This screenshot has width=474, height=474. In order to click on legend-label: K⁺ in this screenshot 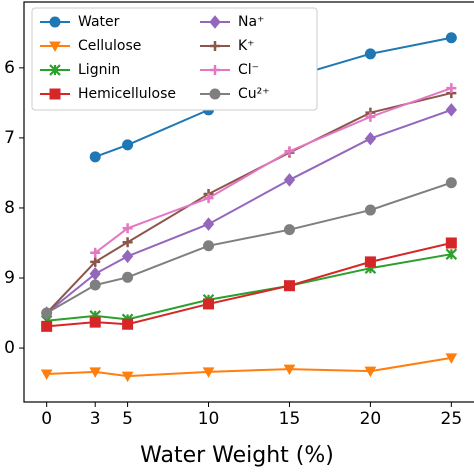, I will do `click(246, 46)`.